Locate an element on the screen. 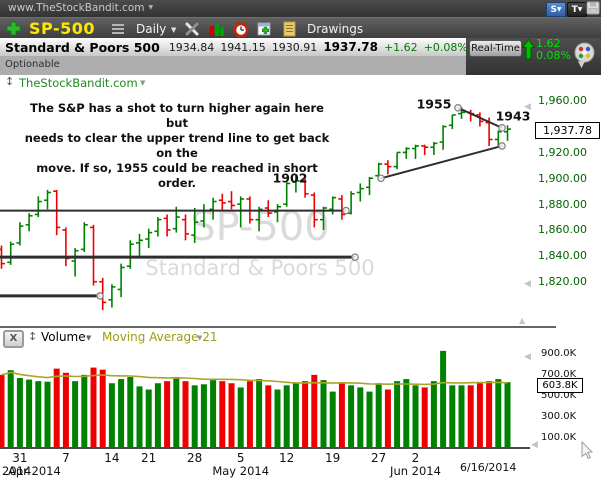 This screenshot has height=482, width=601. ma-overlay-select: Moving Average 21 is located at coordinates (160, 337).